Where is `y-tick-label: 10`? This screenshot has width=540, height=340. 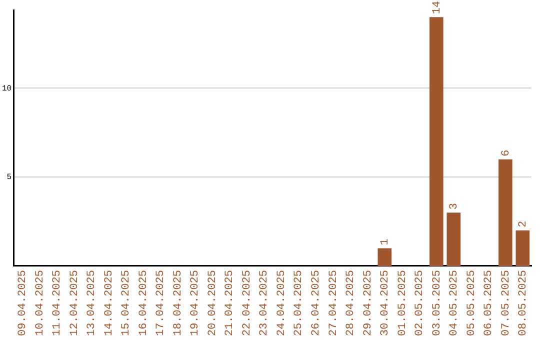
y-tick-label: 10 is located at coordinates (7, 89).